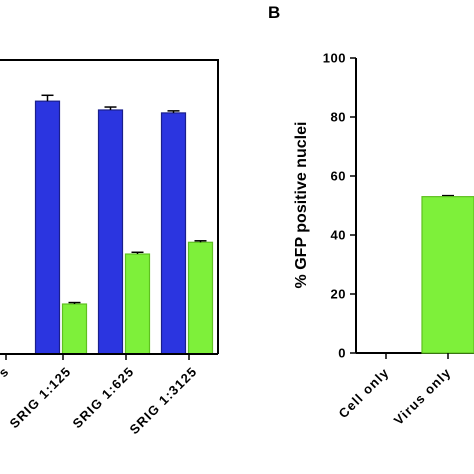 The image size is (474, 474). I want to click on panel-a-x-tick-label-2: SRIG 1:625, so click(103, 398).